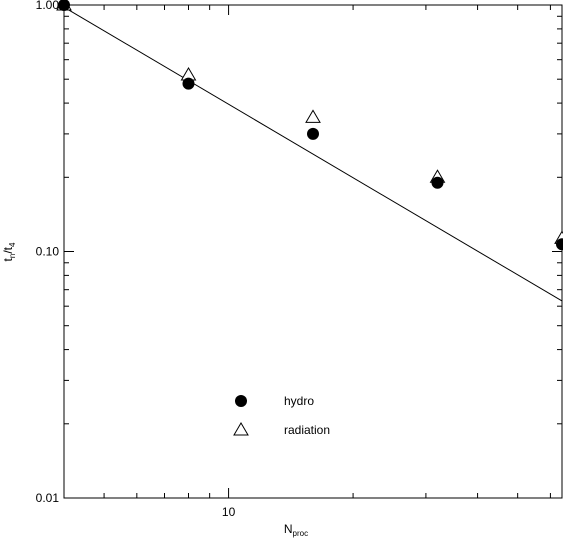 The height and width of the screenshot is (541, 563). What do you see at coordinates (48, 252) in the screenshot?
I see `y-tick-label: 0.10` at bounding box center [48, 252].